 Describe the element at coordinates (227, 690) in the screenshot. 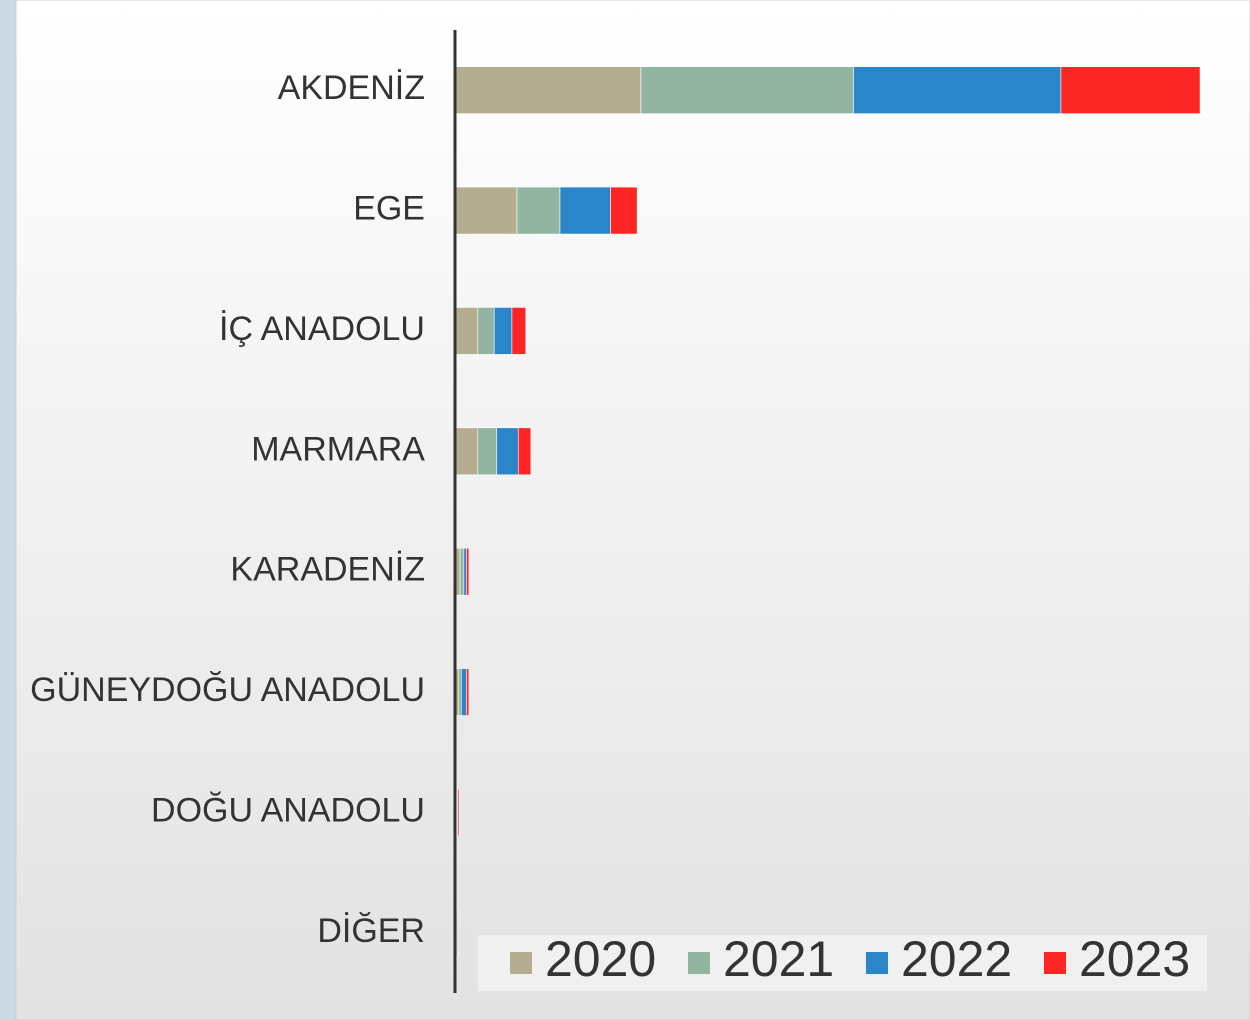

I see `category-label: GÜNEYDOĞU ANADOLU` at that location.